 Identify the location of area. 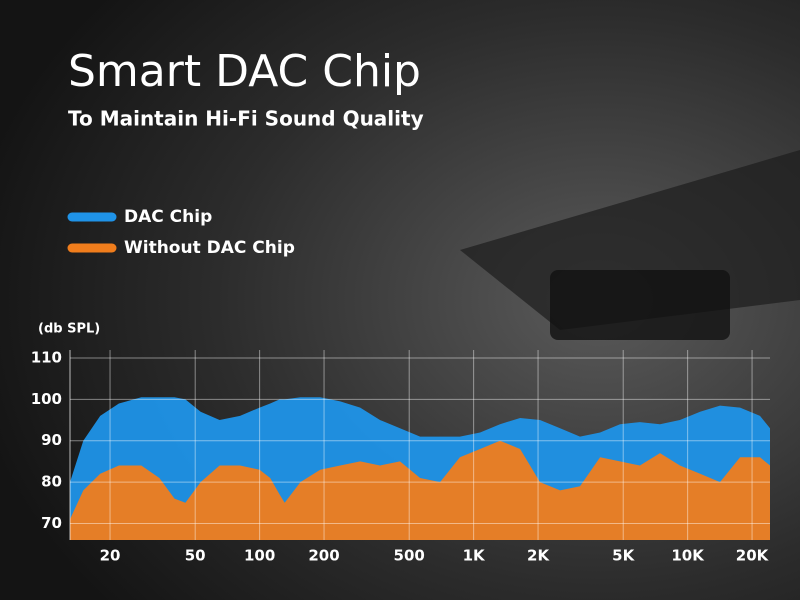
(420, 490).